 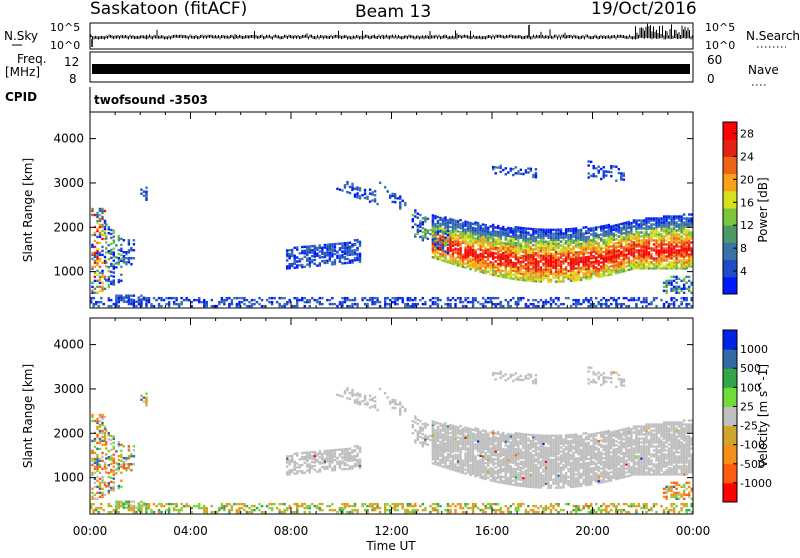 I want to click on noise-trace, so click(x=392, y=35).